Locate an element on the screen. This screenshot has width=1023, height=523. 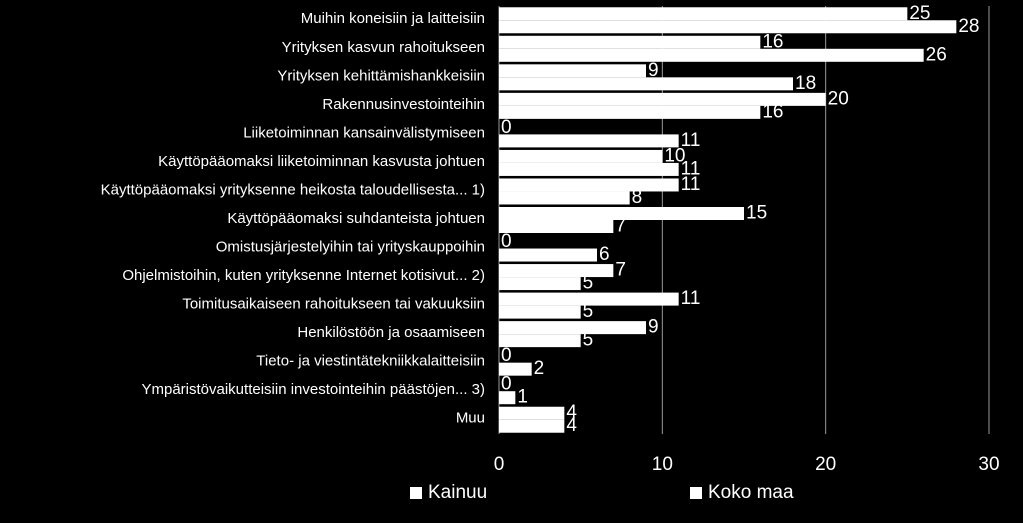
data-label-koko-maa: 26 is located at coordinates (936, 54).